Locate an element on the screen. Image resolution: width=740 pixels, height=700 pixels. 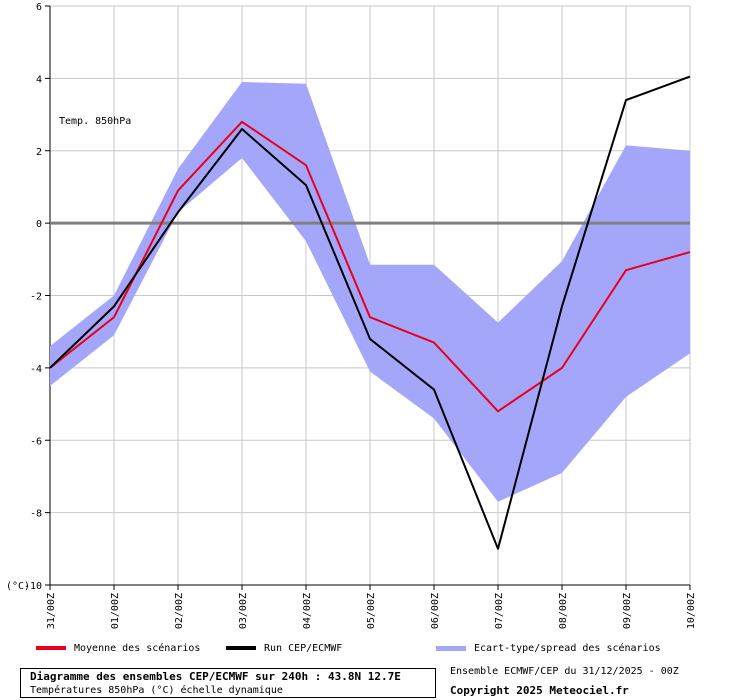
x-tick-label: 09/00Z is located at coordinates (627, 611).